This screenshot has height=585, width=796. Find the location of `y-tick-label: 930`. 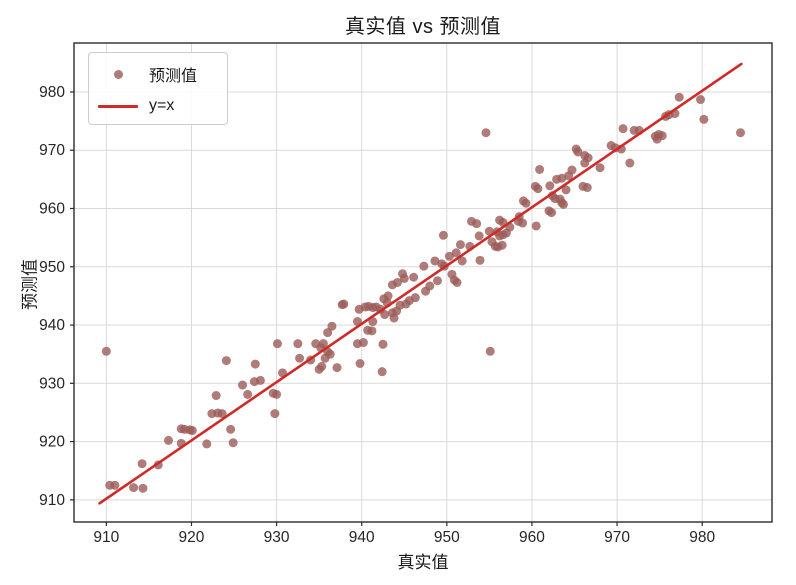

y-tick-label: 930 is located at coordinates (52, 383).